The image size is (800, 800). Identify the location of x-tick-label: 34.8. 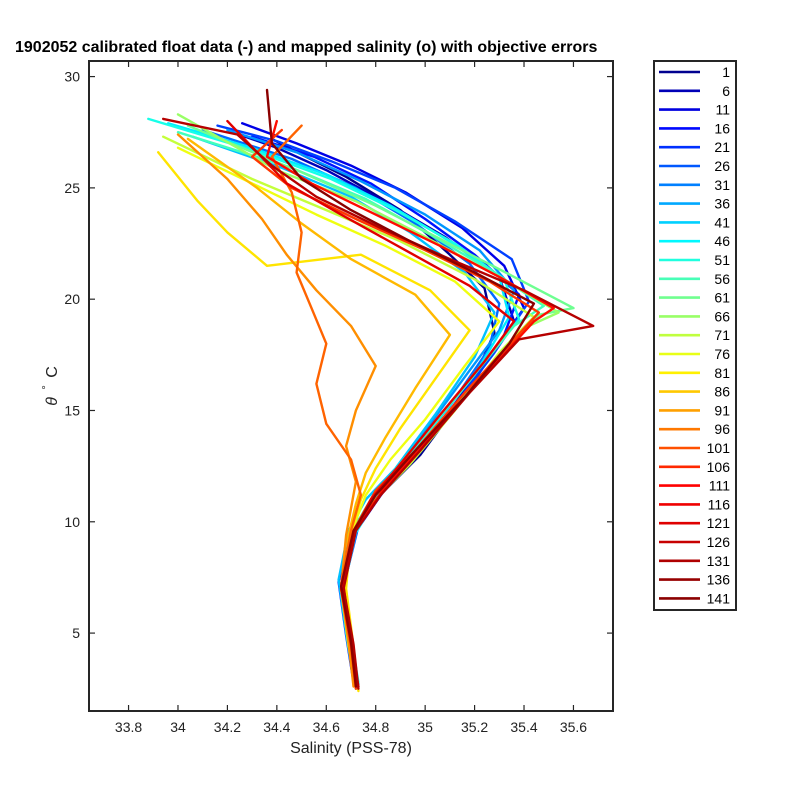
(375, 727).